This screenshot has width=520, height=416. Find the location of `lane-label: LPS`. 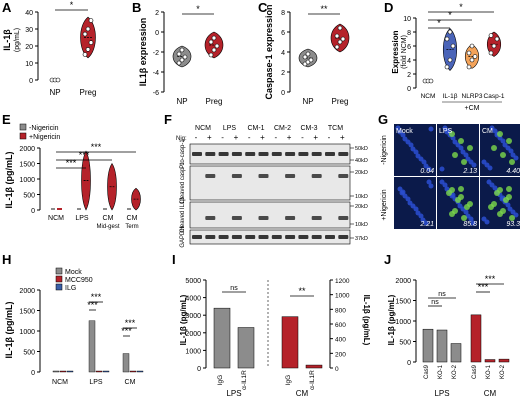

lane-label: LPS is located at coordinates (230, 128).